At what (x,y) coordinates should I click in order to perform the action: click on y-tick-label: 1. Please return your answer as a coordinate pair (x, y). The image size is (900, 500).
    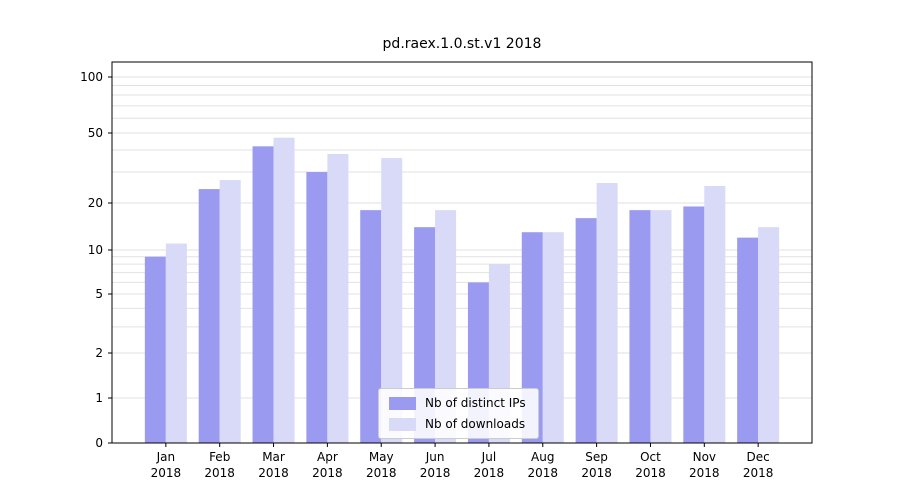
    Looking at the image, I should click on (99, 398).